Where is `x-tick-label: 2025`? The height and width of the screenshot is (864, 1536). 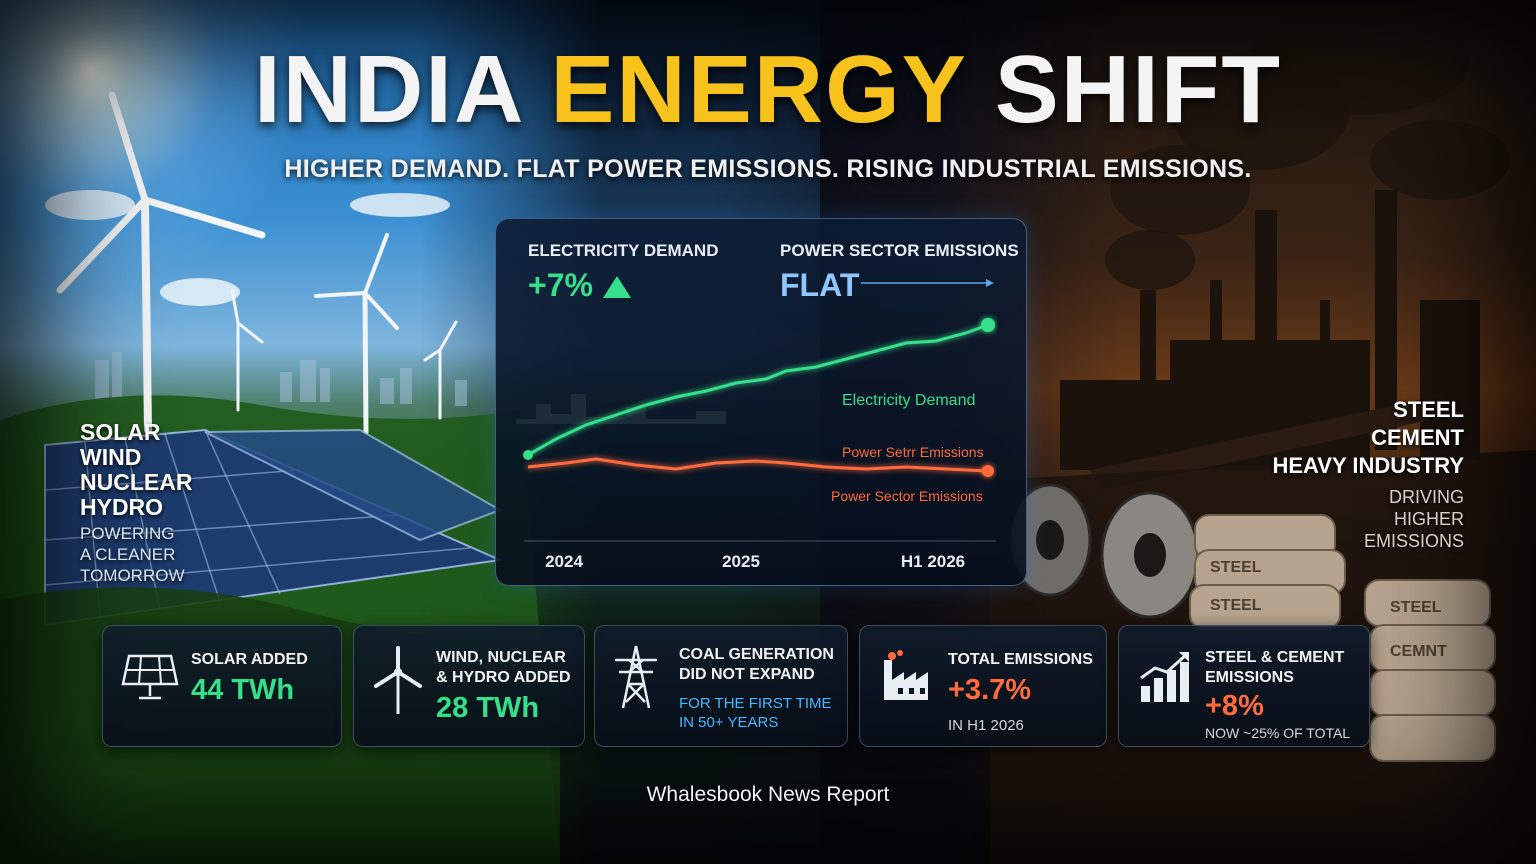 x-tick-label: 2025 is located at coordinates (741, 561).